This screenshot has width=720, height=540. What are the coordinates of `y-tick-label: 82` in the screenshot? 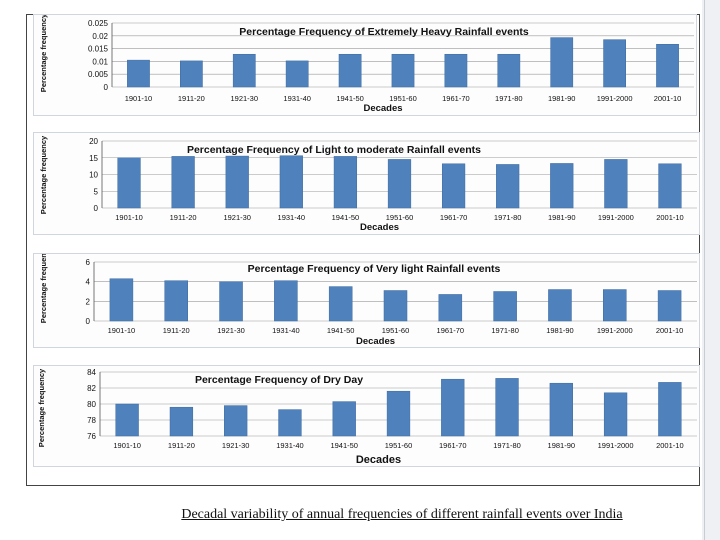 It's located at (91, 388).